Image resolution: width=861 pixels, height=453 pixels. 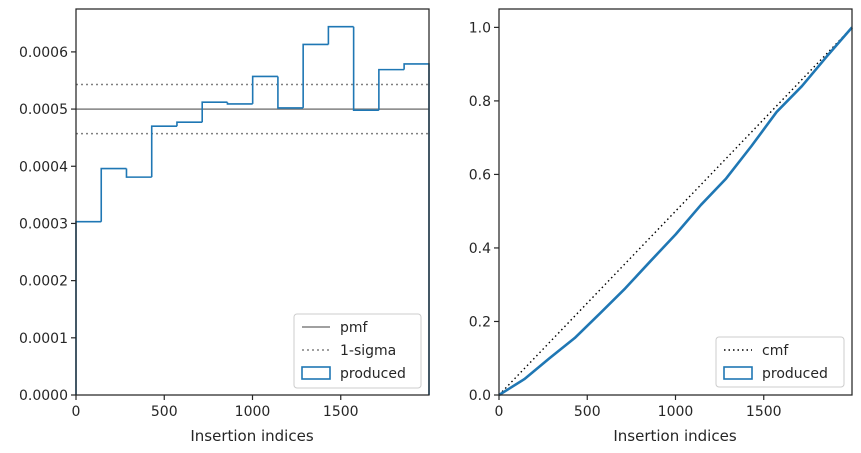 What do you see at coordinates (676, 412) in the screenshot?
I see `cumulative-xtick-label: 1000` at bounding box center [676, 412].